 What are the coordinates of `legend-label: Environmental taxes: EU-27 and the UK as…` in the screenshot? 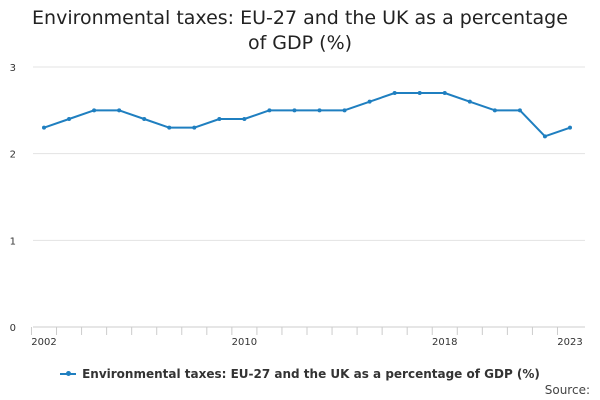 It's located at (311, 374).